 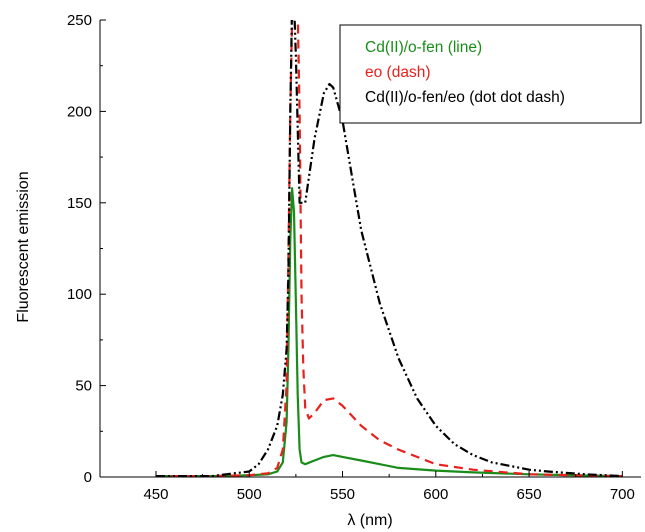 I want to click on x-tick-label: 600, so click(x=435, y=494).